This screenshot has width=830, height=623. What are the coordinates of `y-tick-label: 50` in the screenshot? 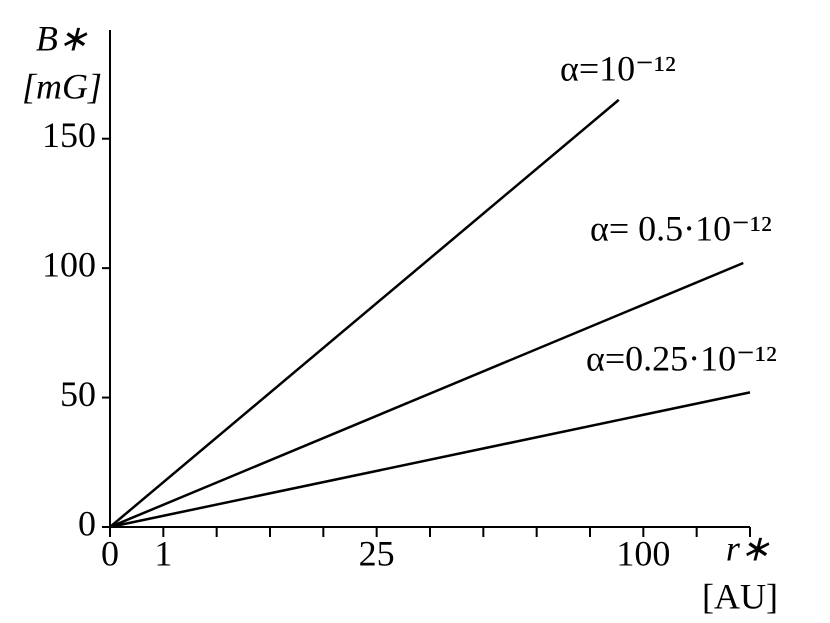 It's located at (78, 394).